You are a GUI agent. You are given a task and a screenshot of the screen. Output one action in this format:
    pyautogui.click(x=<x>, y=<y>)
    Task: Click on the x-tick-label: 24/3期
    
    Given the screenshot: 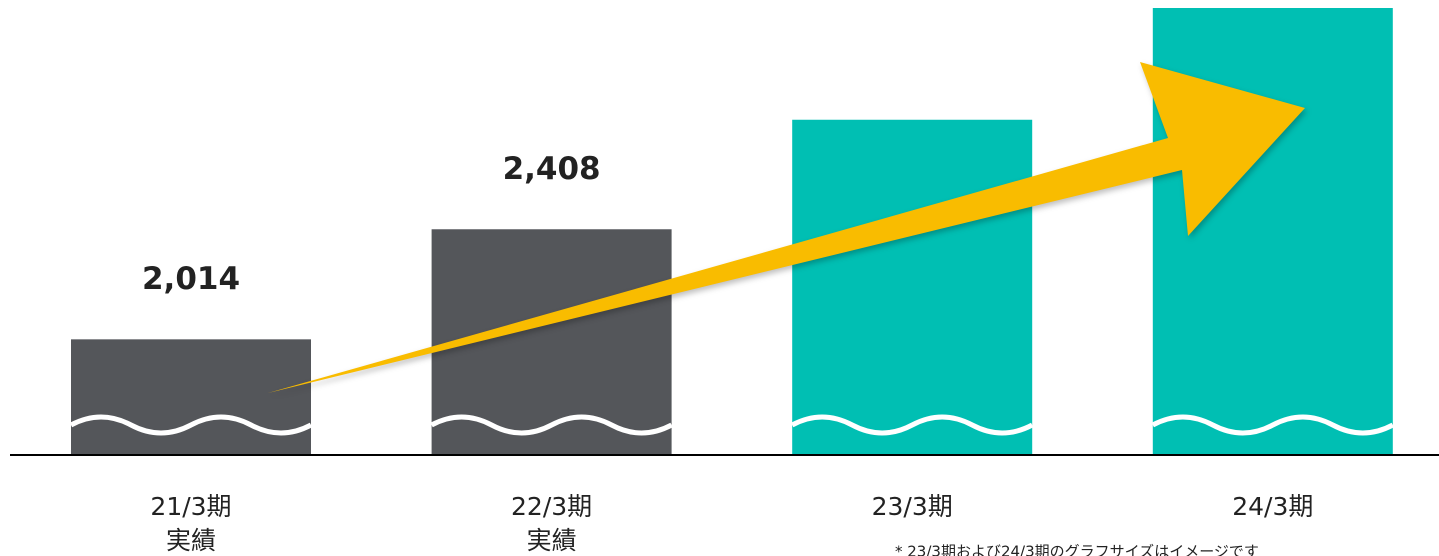 What is the action you would take?
    pyautogui.click(x=1272, y=506)
    